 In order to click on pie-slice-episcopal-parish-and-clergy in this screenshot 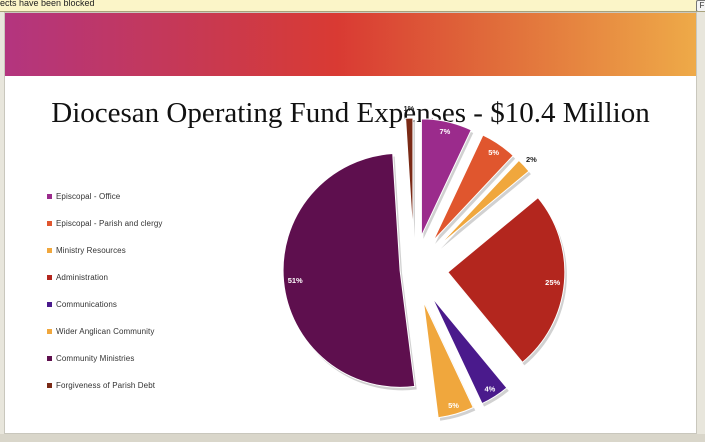, I will do `click(473, 188)`.